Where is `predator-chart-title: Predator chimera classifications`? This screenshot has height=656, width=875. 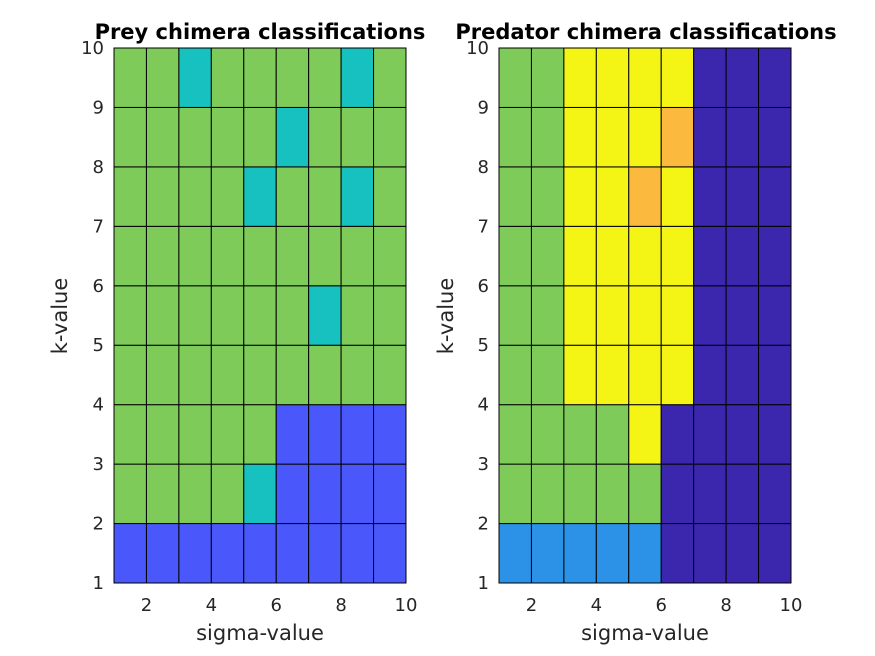 predator-chart-title: Predator chimera classifications is located at coordinates (645, 32).